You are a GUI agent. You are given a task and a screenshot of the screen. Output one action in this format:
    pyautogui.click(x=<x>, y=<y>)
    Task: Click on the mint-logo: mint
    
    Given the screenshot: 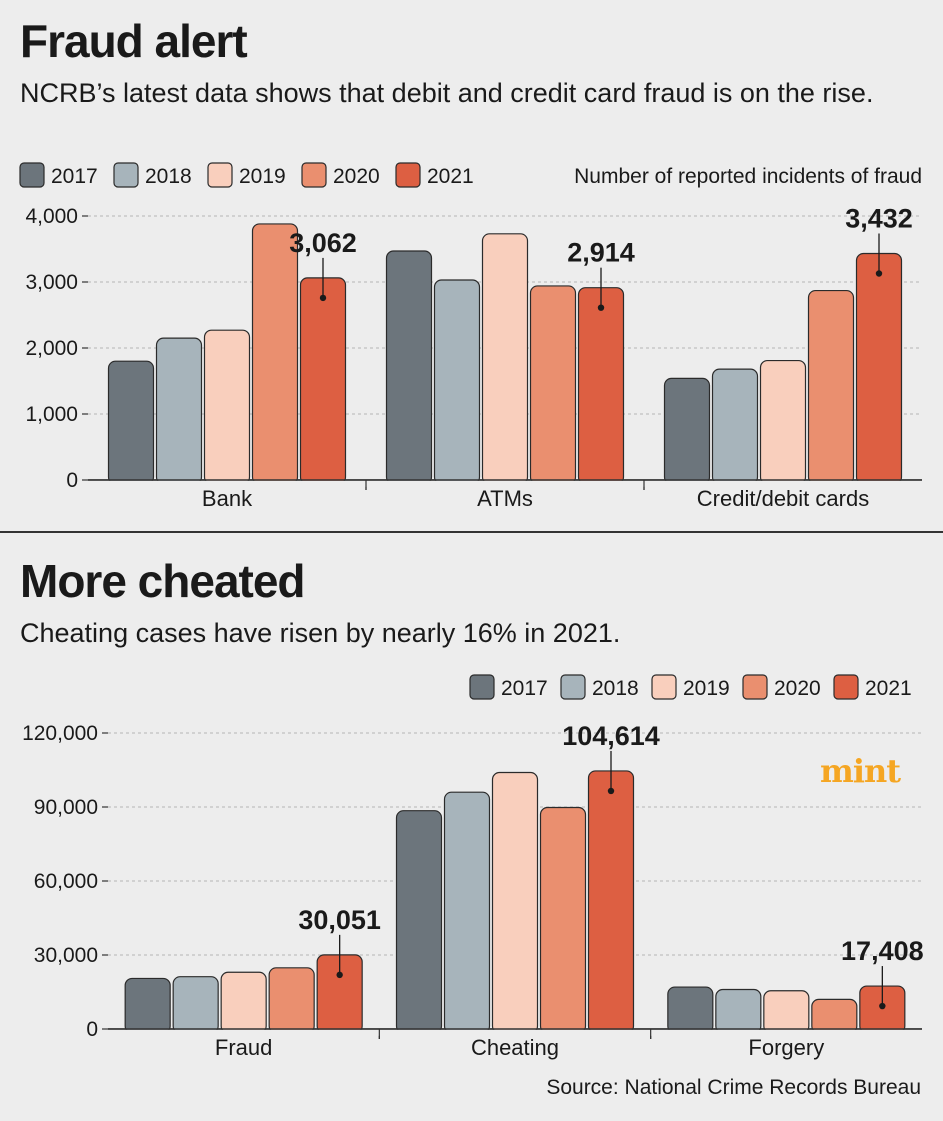 What is the action you would take?
    pyautogui.click(x=860, y=771)
    